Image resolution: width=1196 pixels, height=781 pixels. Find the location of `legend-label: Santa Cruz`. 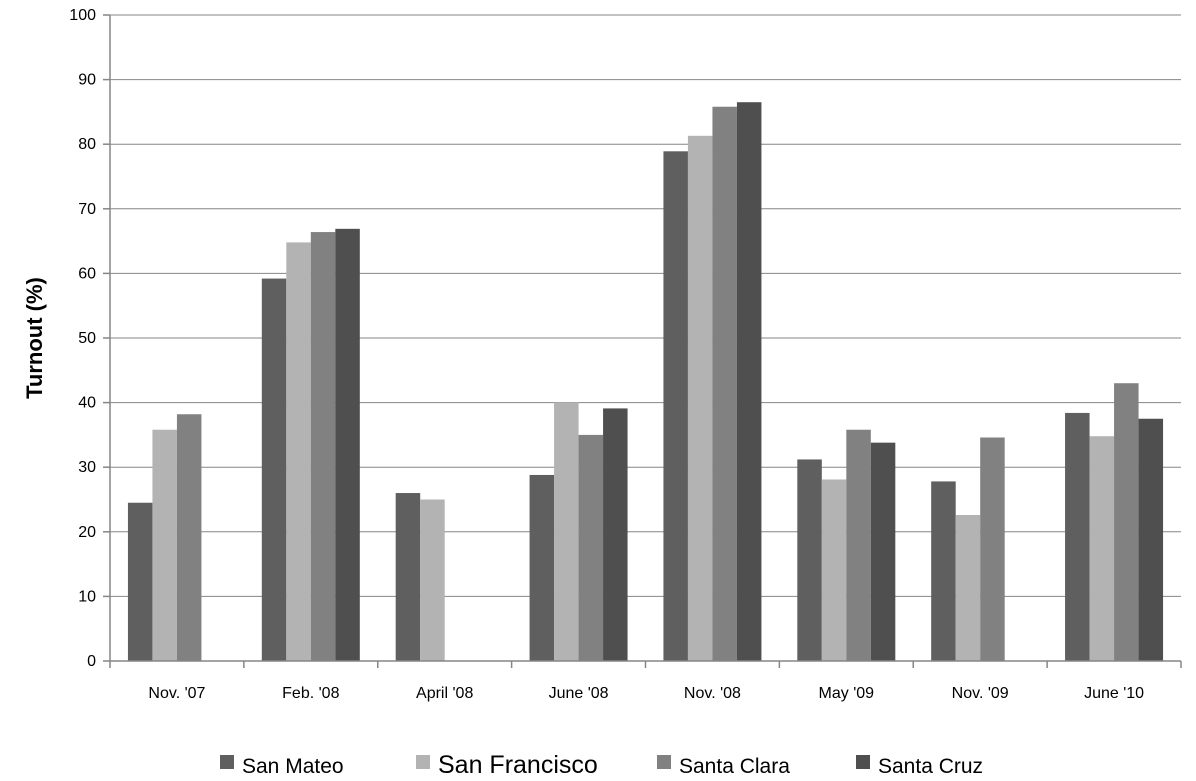

legend-label: Santa Cruz is located at coordinates (930, 766).